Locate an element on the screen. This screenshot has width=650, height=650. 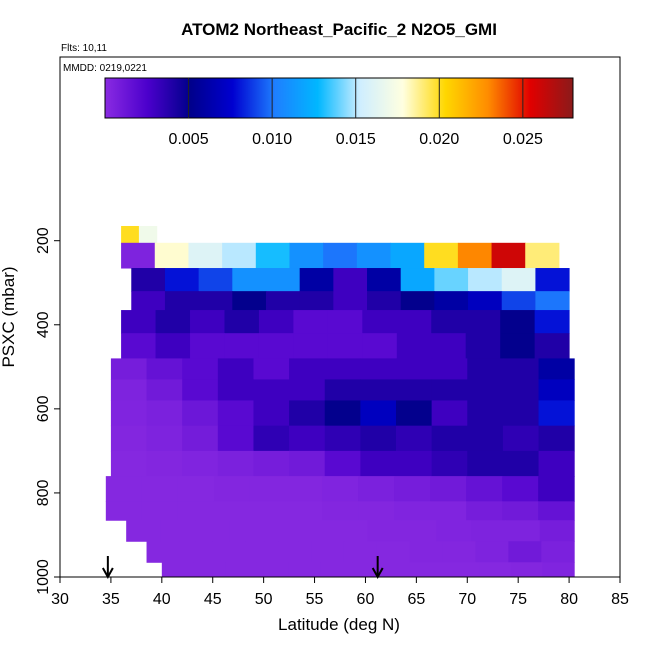
x-tick-label: 85 is located at coordinates (620, 599).